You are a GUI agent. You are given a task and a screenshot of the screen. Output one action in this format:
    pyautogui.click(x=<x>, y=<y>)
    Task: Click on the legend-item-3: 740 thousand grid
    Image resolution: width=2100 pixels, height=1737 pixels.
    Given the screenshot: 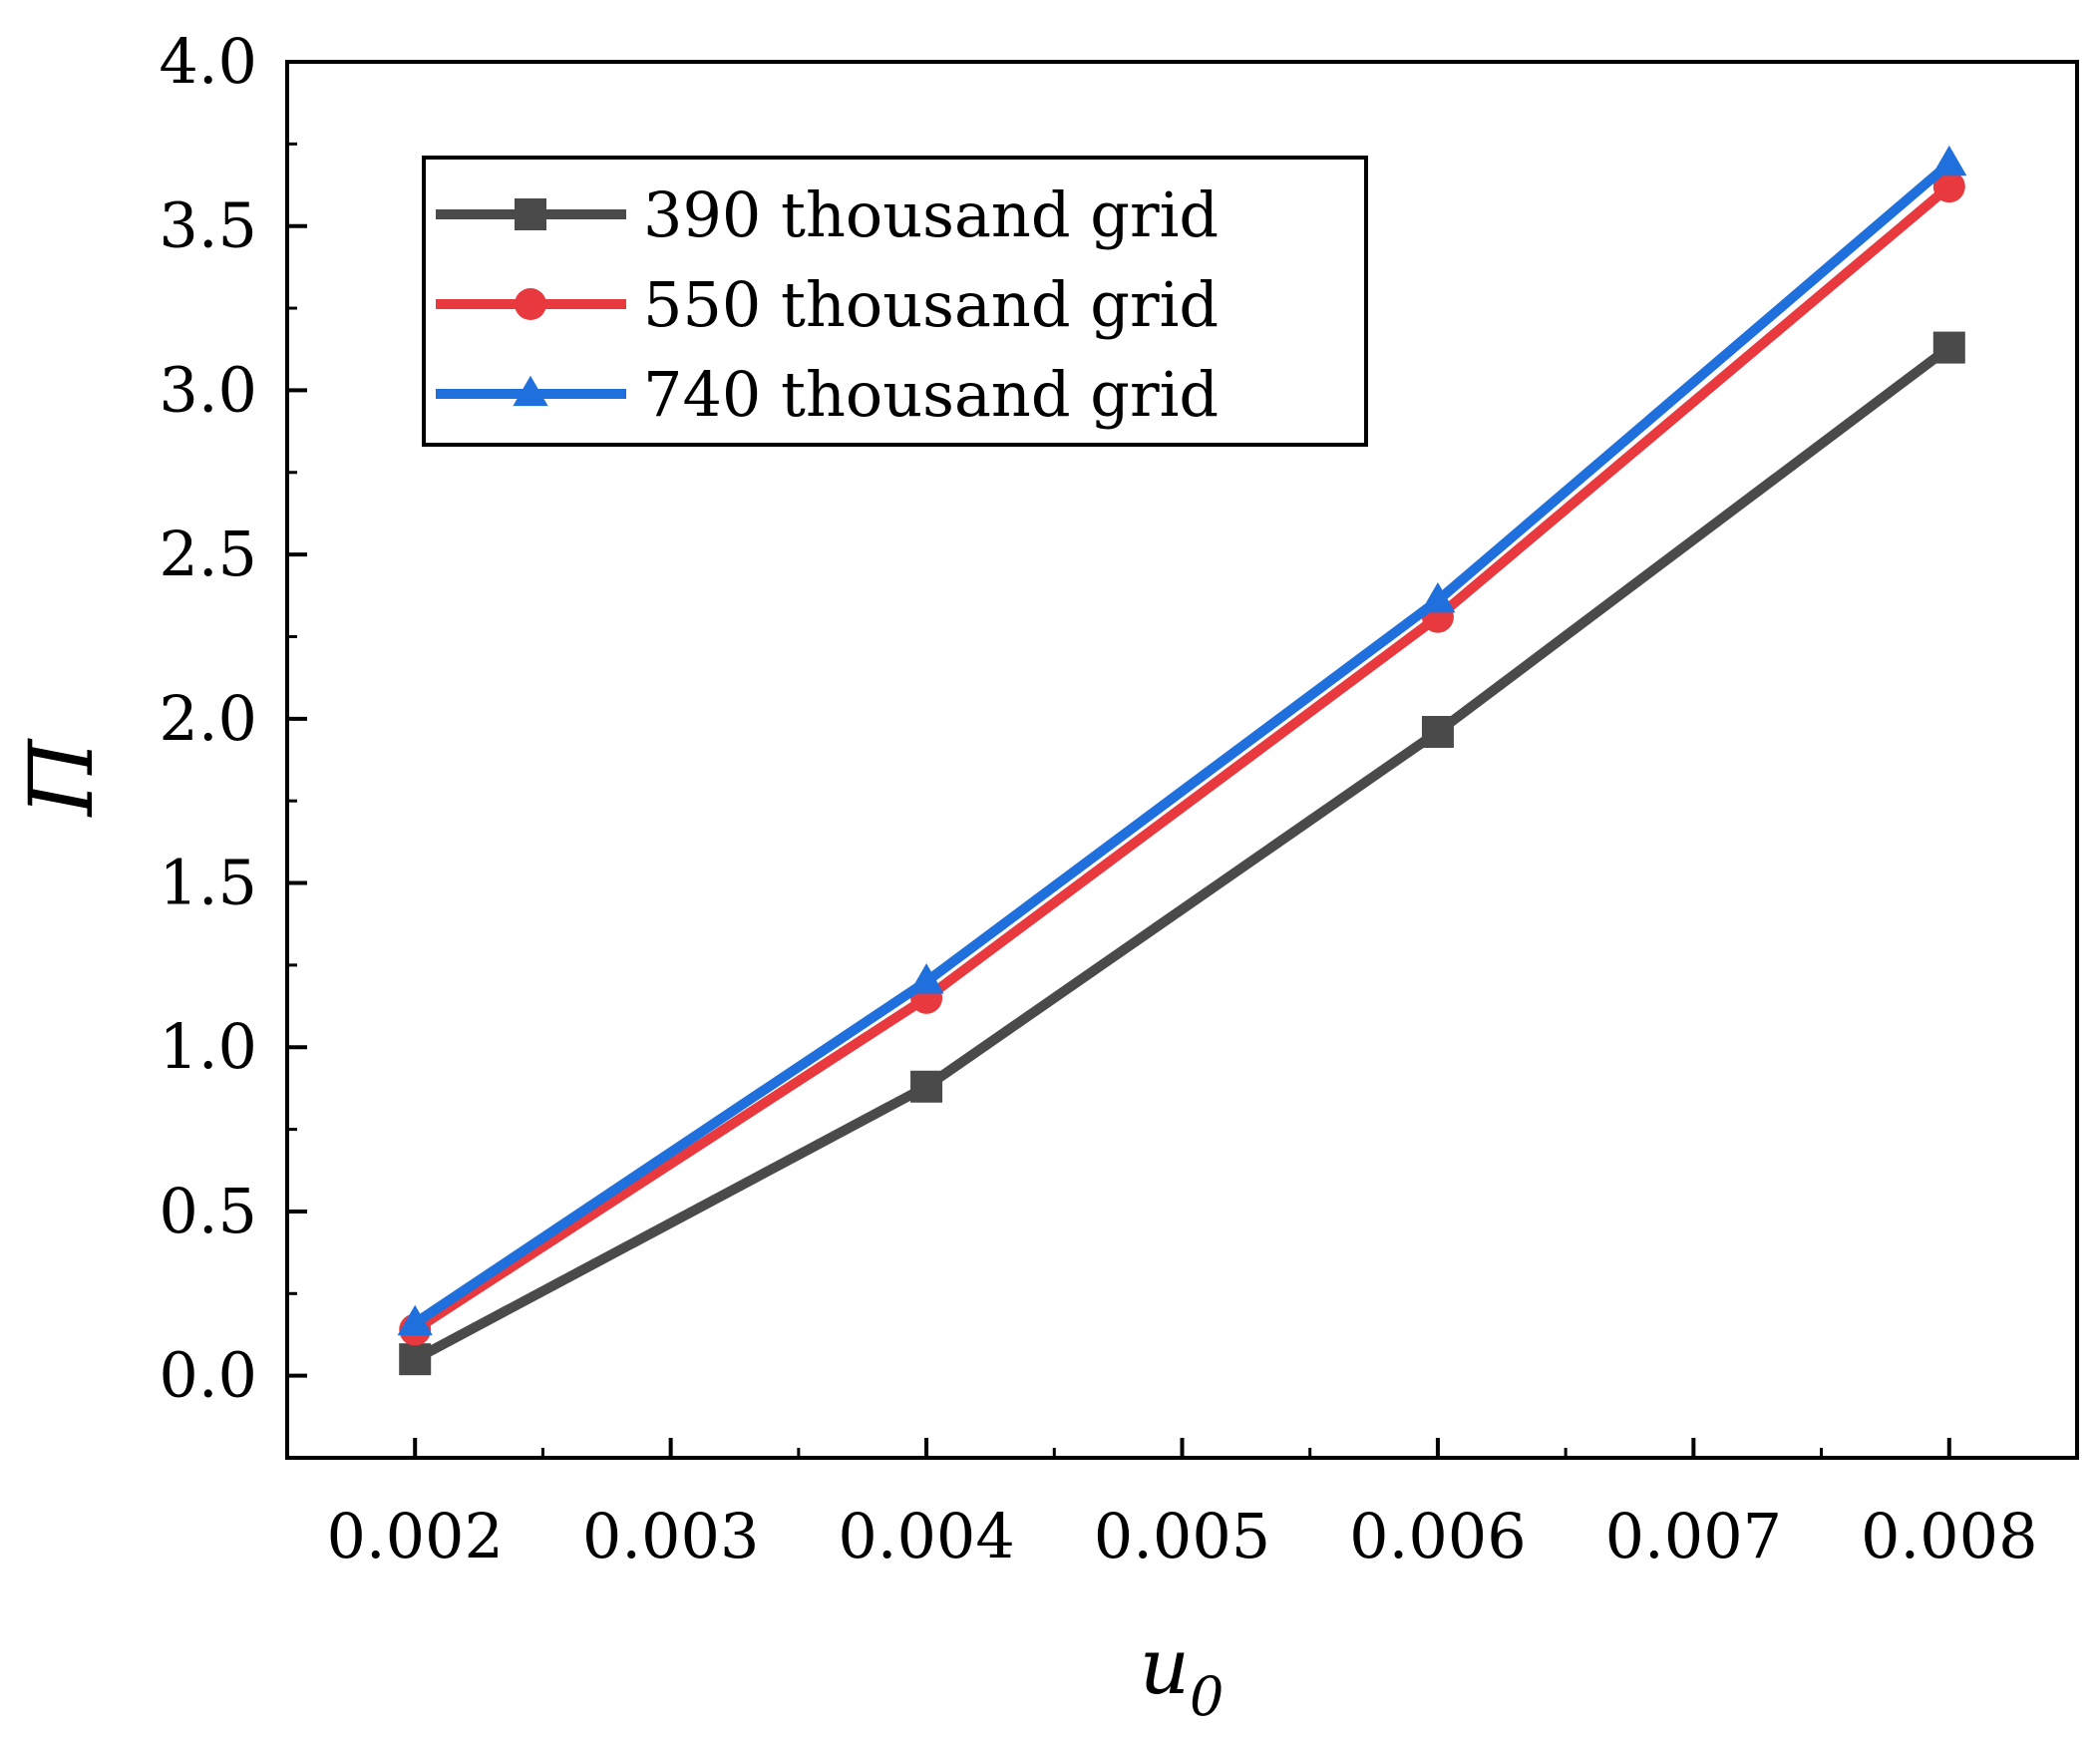 What is the action you would take?
    pyautogui.click(x=828, y=394)
    